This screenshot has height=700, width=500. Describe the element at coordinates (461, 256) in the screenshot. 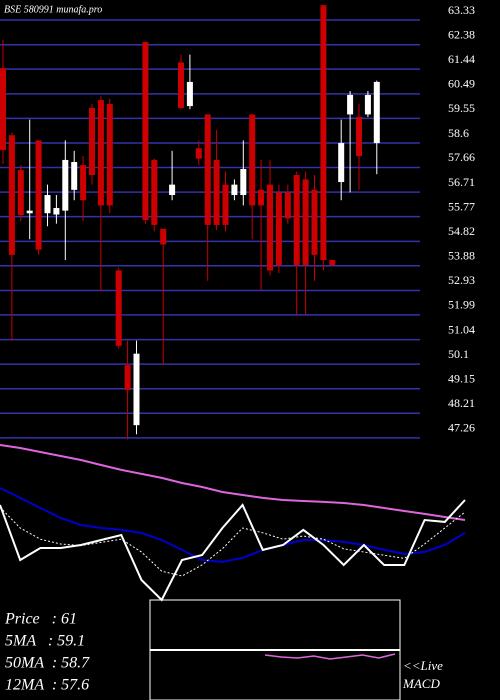

I see `y-tick-label: 53.88` at that location.